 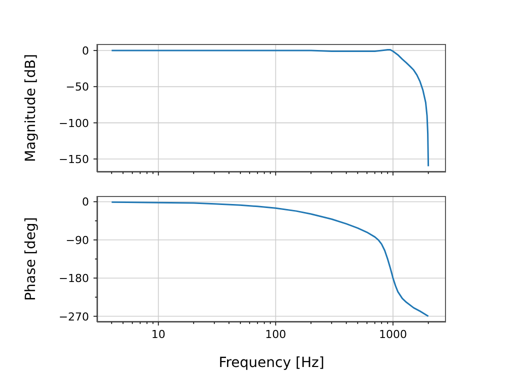 I want to click on y-tick-label: −50, so click(x=77, y=87).